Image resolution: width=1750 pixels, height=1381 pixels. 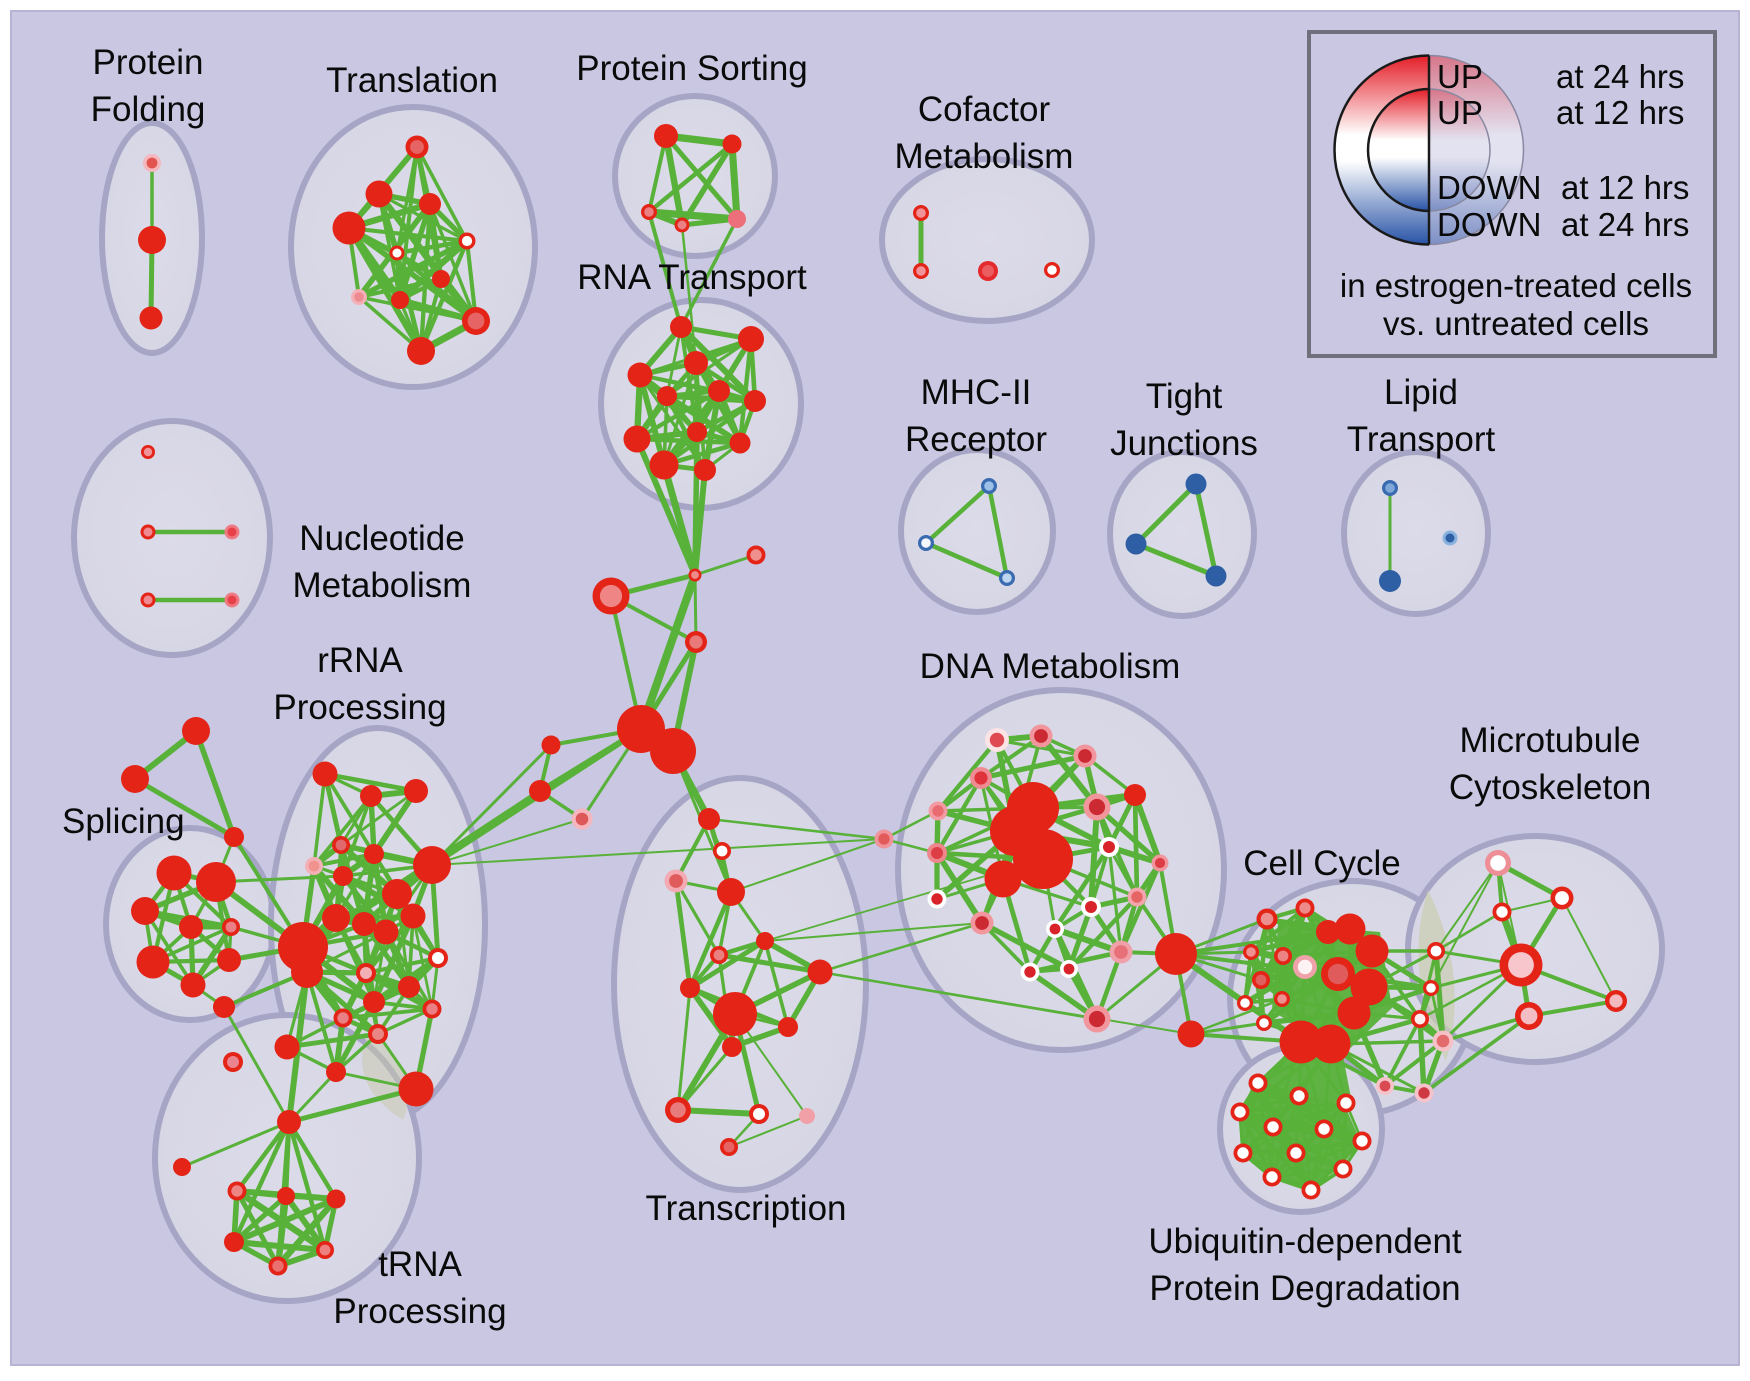 What do you see at coordinates (123, 821) in the screenshot?
I see `svg-text: Splicing` at bounding box center [123, 821].